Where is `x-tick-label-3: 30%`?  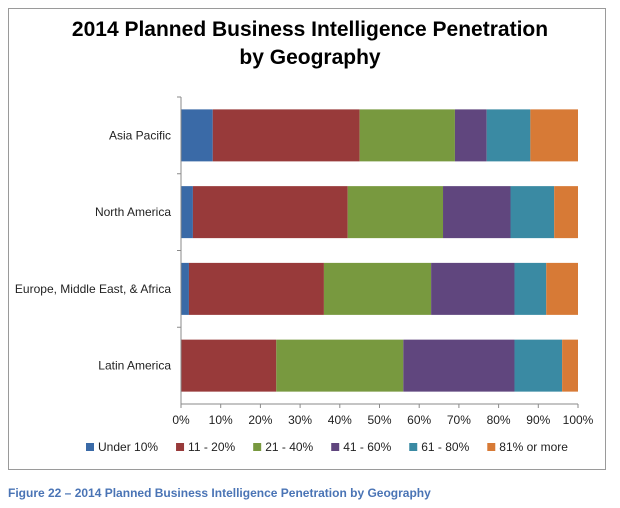
x-tick-label-3: 30% is located at coordinates (300, 420).